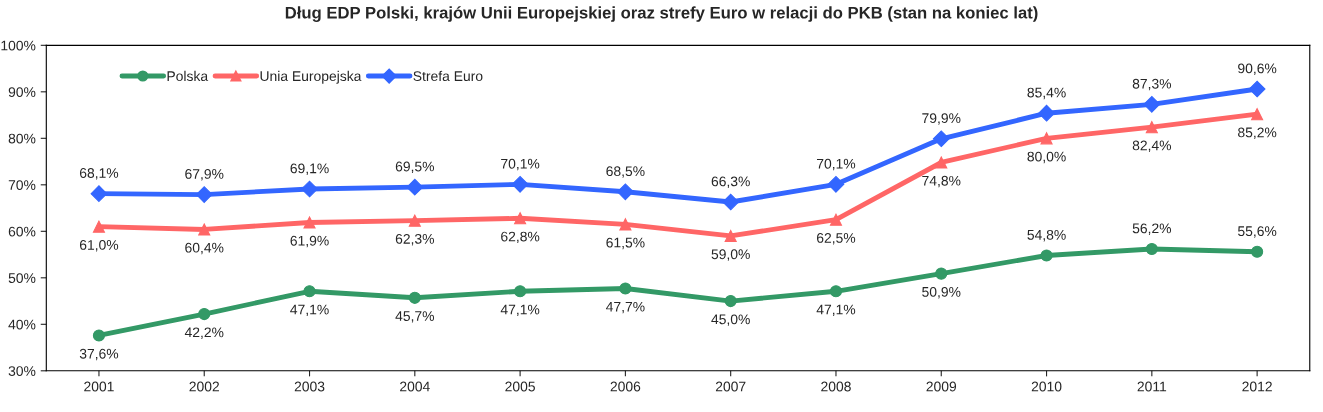 This screenshot has height=412, width=1323. Describe the element at coordinates (99, 246) in the screenshot. I see `data-label: 61,0%` at that location.